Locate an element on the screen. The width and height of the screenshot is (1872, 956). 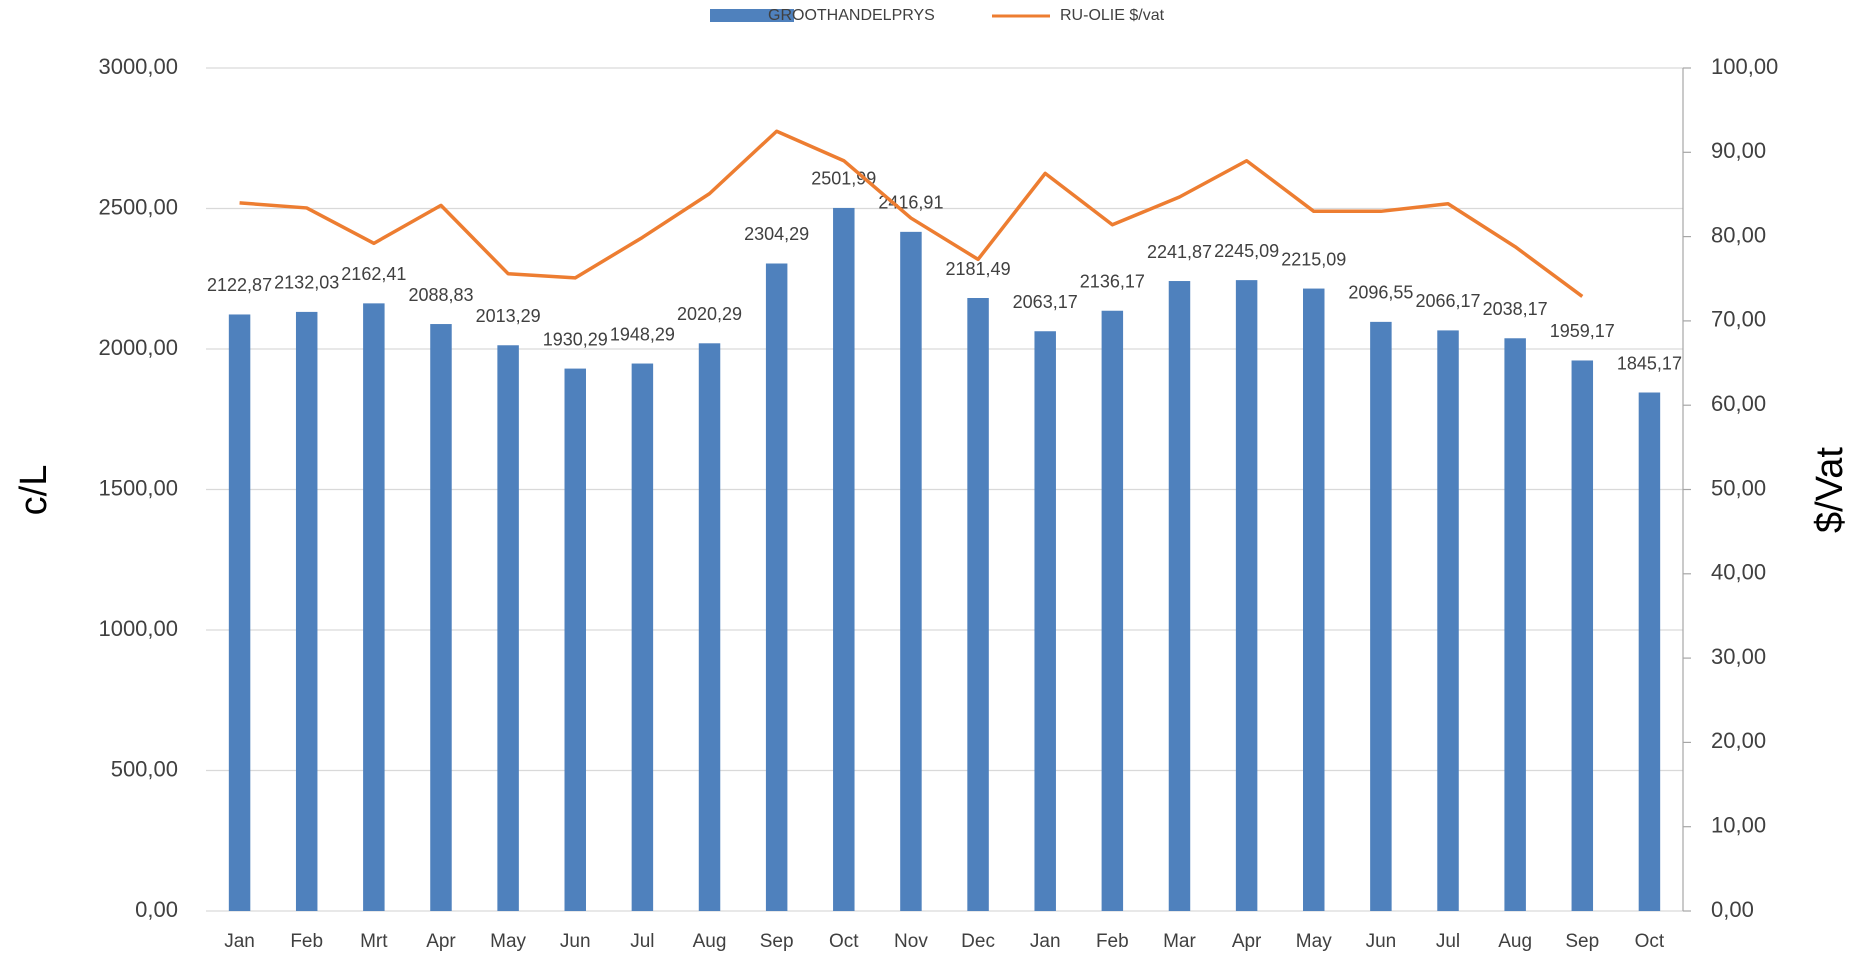
data-label: 2241,87 is located at coordinates (1179, 252).